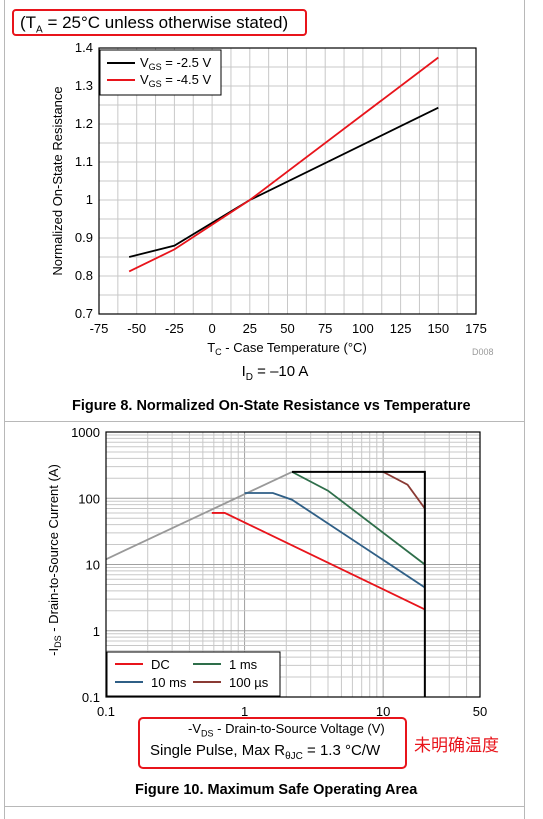 The width and height of the screenshot is (543, 819). I want to click on figure10-xtick-label: 1, so click(244, 711).